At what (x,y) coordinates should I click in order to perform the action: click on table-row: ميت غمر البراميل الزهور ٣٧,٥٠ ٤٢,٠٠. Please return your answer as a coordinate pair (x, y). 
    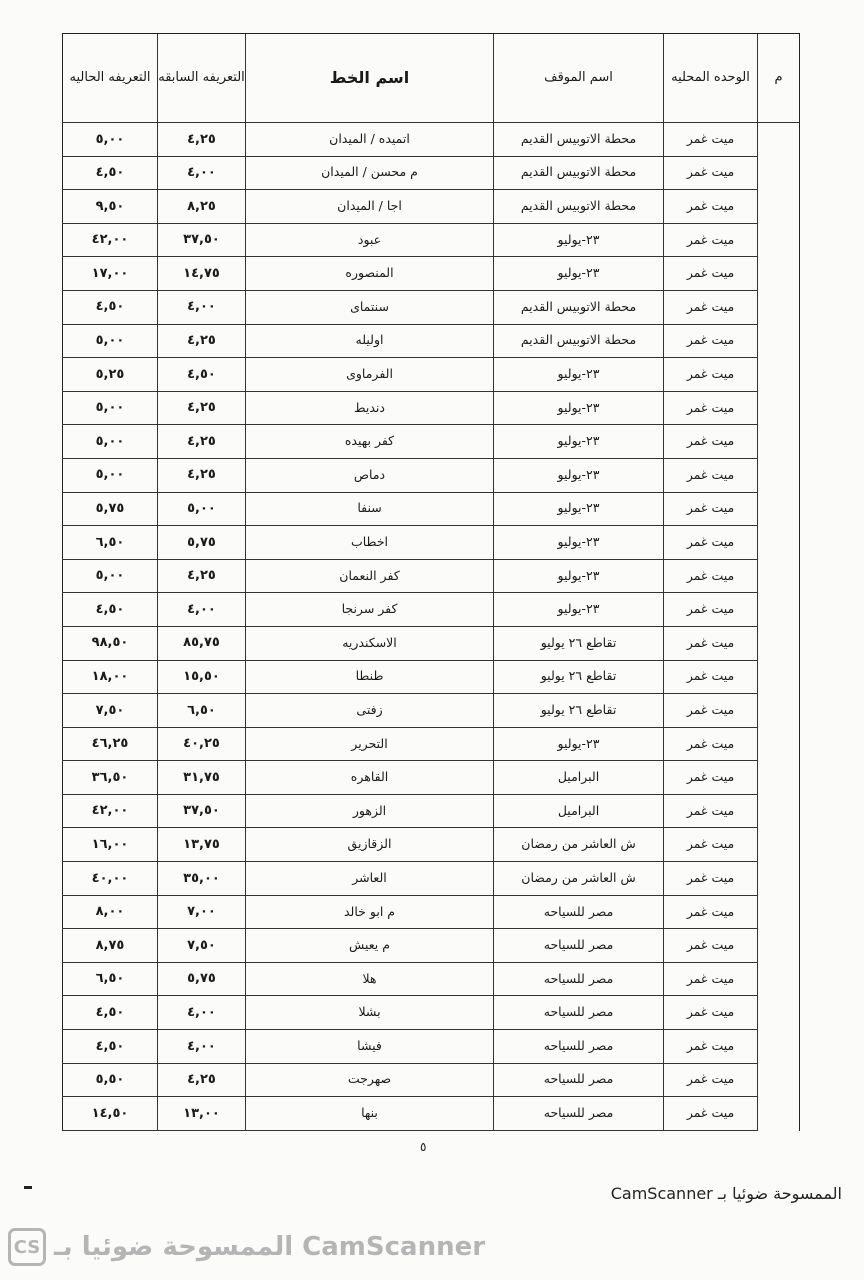
    Looking at the image, I should click on (431, 811).